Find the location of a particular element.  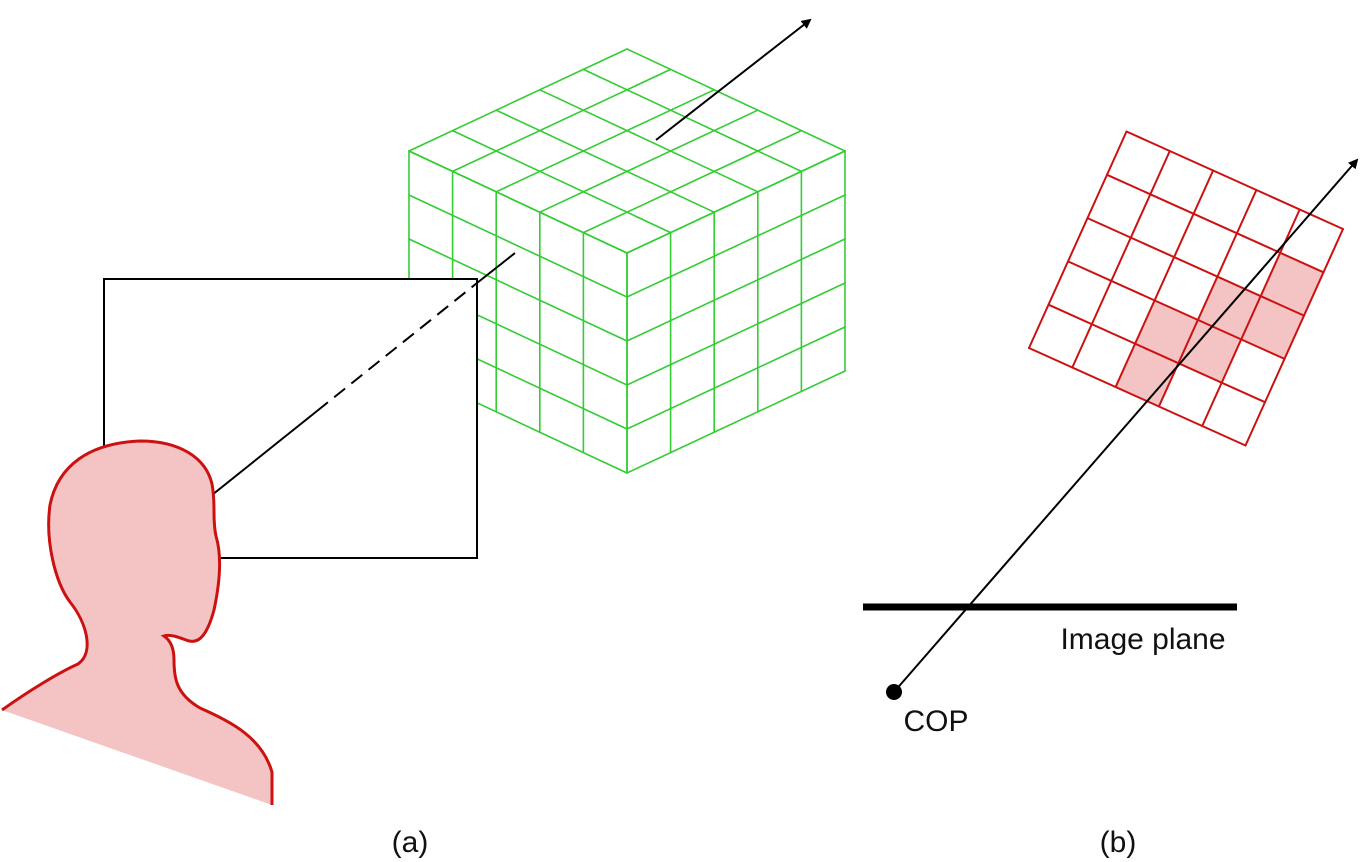

panel-a-label: (a) is located at coordinates (410, 842).